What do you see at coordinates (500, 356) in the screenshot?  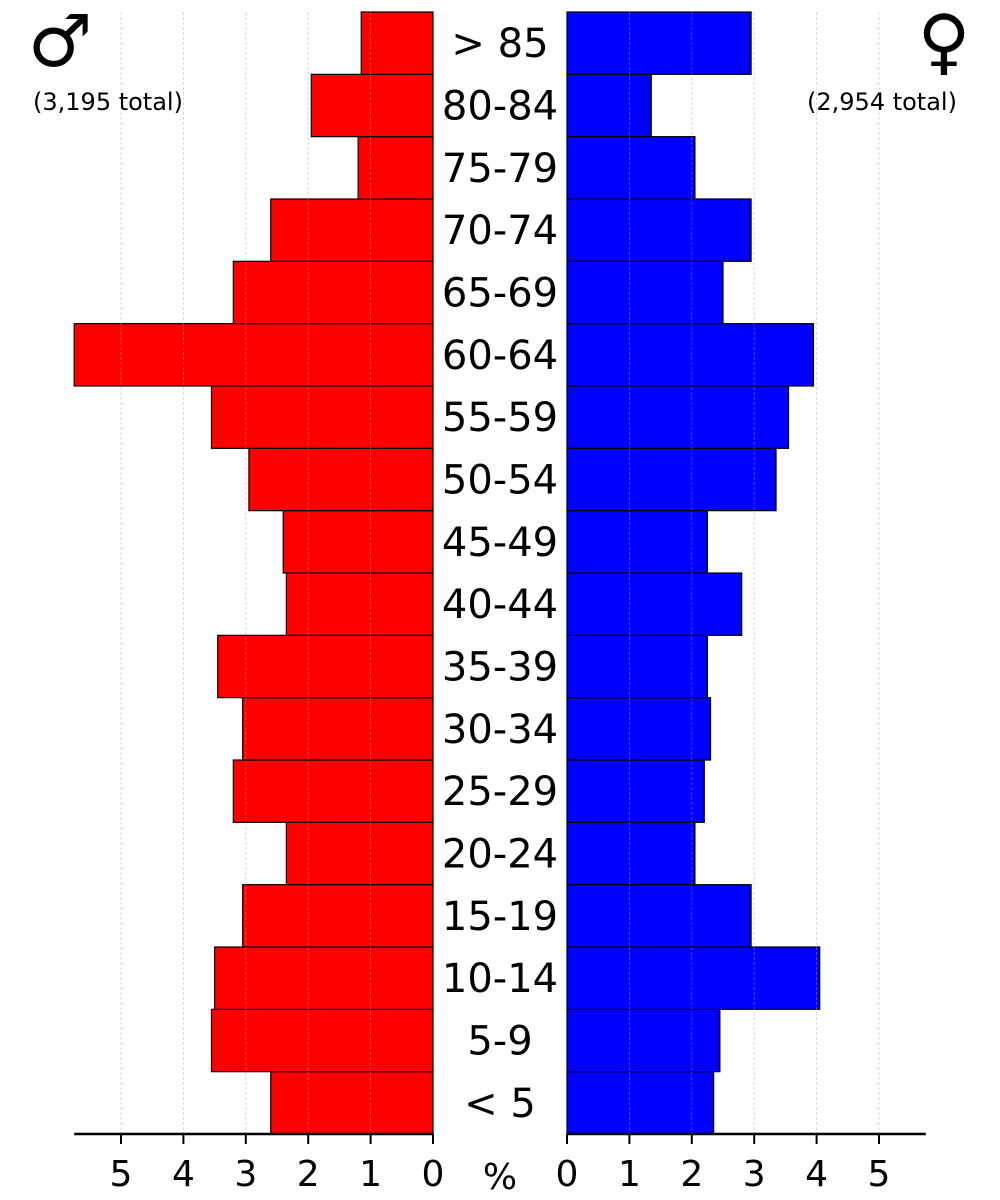 I see `age-group-label: 60-64` at bounding box center [500, 356].